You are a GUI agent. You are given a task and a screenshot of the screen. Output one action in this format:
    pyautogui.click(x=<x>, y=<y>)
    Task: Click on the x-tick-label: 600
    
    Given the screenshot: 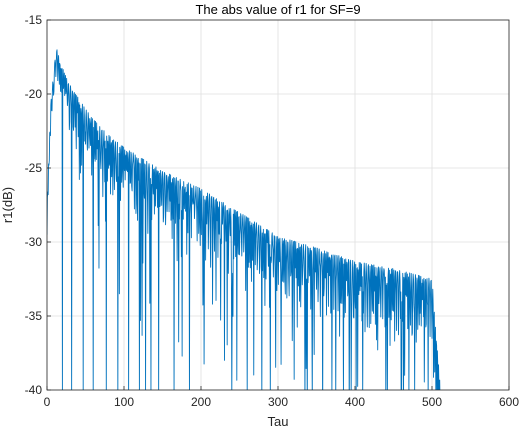 What is the action you would take?
    pyautogui.click(x=509, y=402)
    